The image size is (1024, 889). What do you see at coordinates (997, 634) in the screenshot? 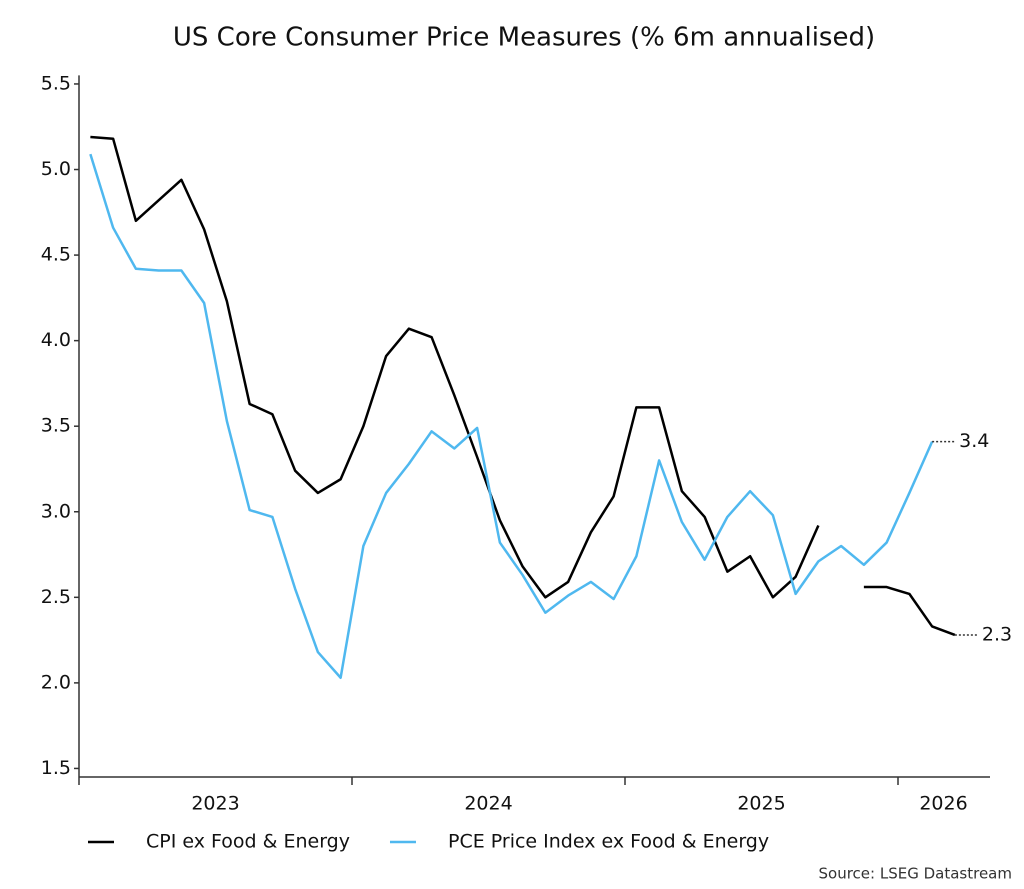
I see `data-label: 2.3` at bounding box center [997, 634].